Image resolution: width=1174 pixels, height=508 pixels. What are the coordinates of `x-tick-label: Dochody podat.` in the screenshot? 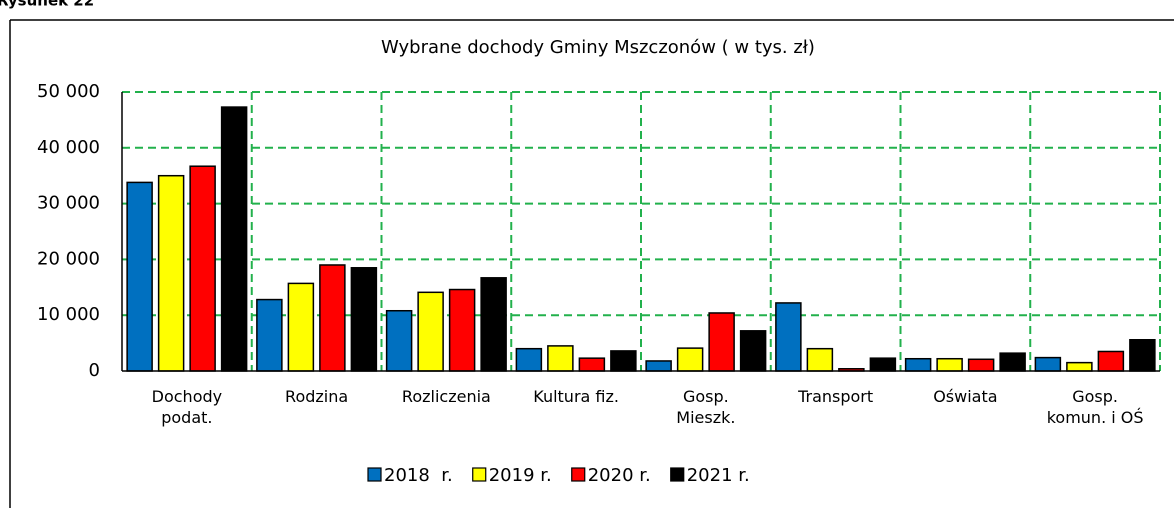 It's located at (187, 407).